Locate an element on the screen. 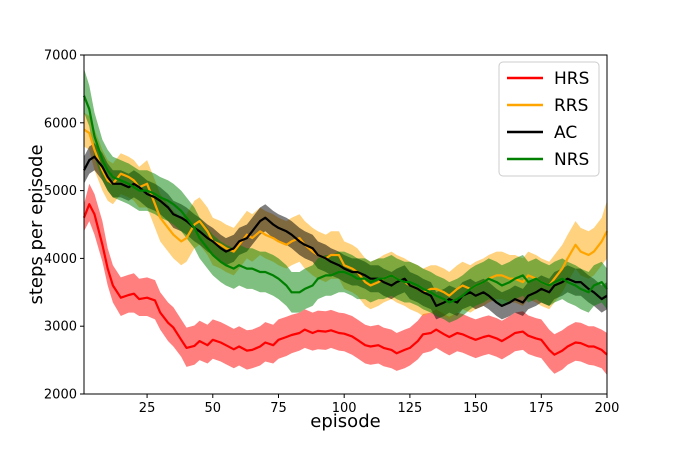  y-axis-label: steps per episode is located at coordinates (36, 224).